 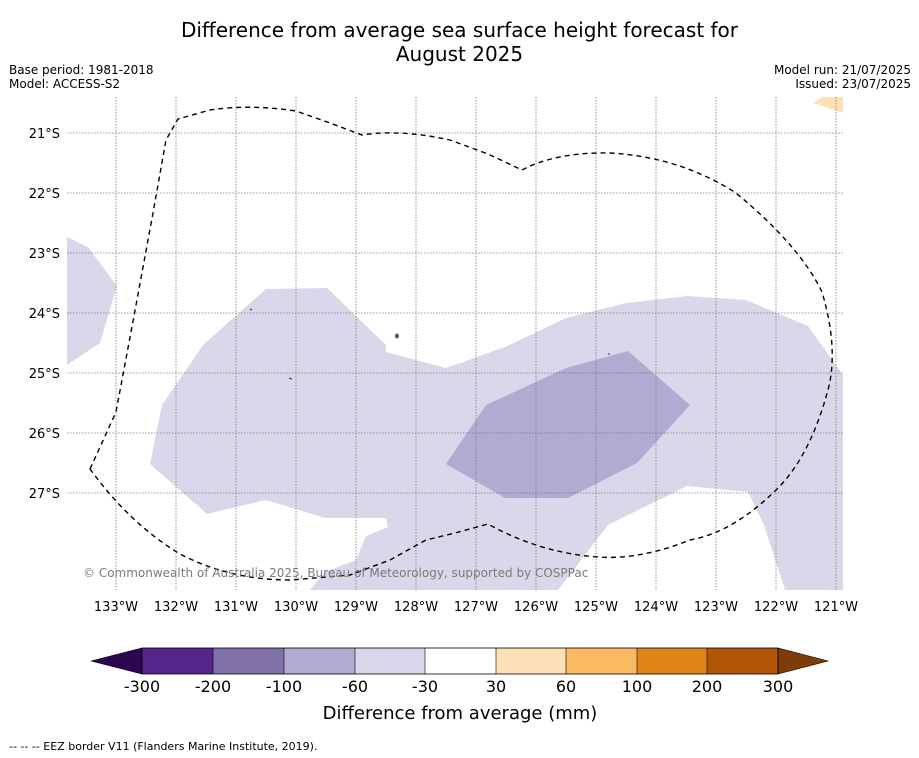 What do you see at coordinates (356, 607) in the screenshot?
I see `lon-label: 129°W` at bounding box center [356, 607].